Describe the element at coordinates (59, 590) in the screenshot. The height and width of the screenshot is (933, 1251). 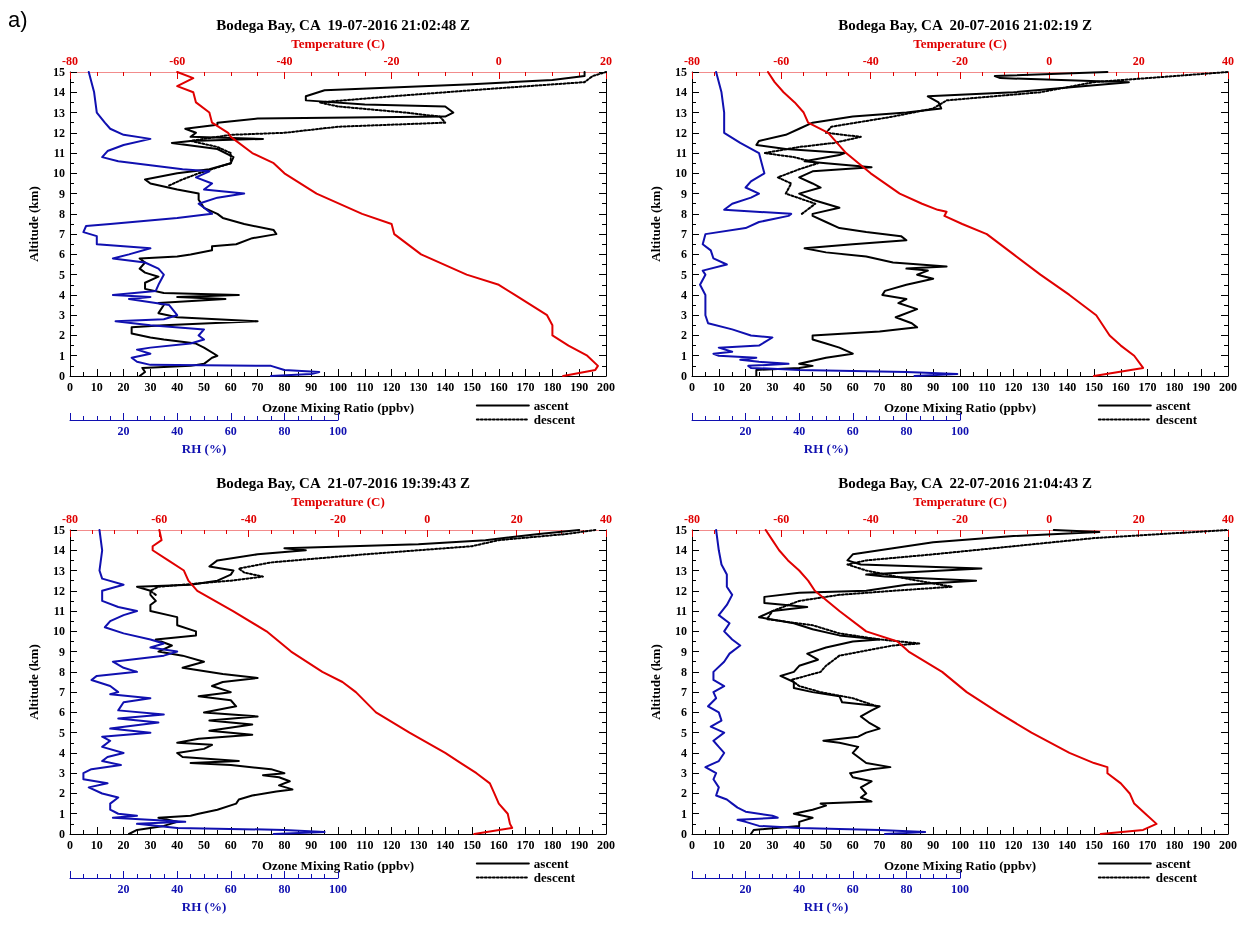
I see `y-tick-label: 12` at that location.